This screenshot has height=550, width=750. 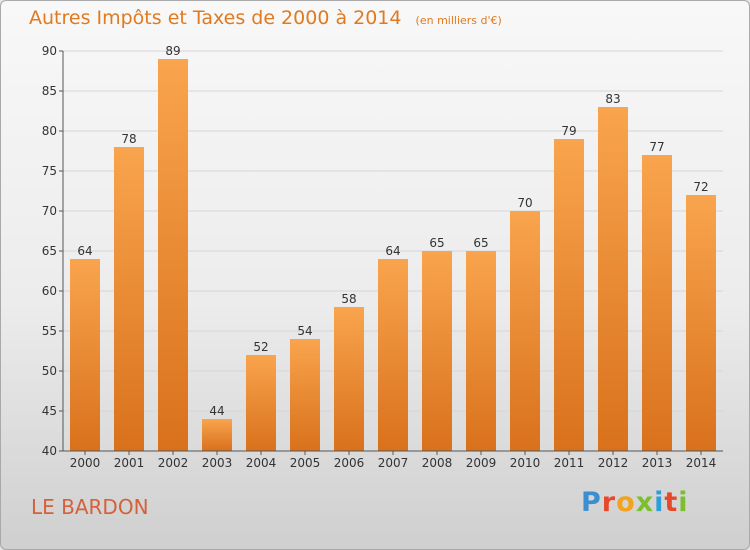 I want to click on logo-letter: x, so click(x=645, y=502).